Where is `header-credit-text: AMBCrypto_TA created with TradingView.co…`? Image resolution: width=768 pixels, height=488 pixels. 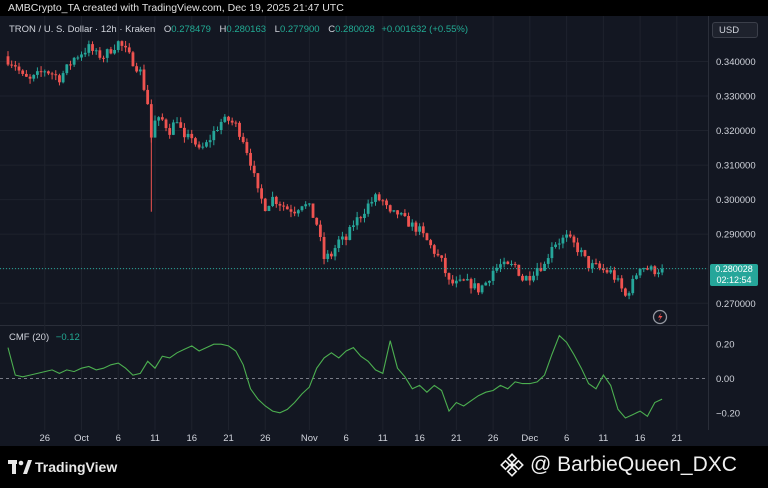 header-credit-text: AMBCrypto_TA created with TradingView.co… is located at coordinates (176, 8).